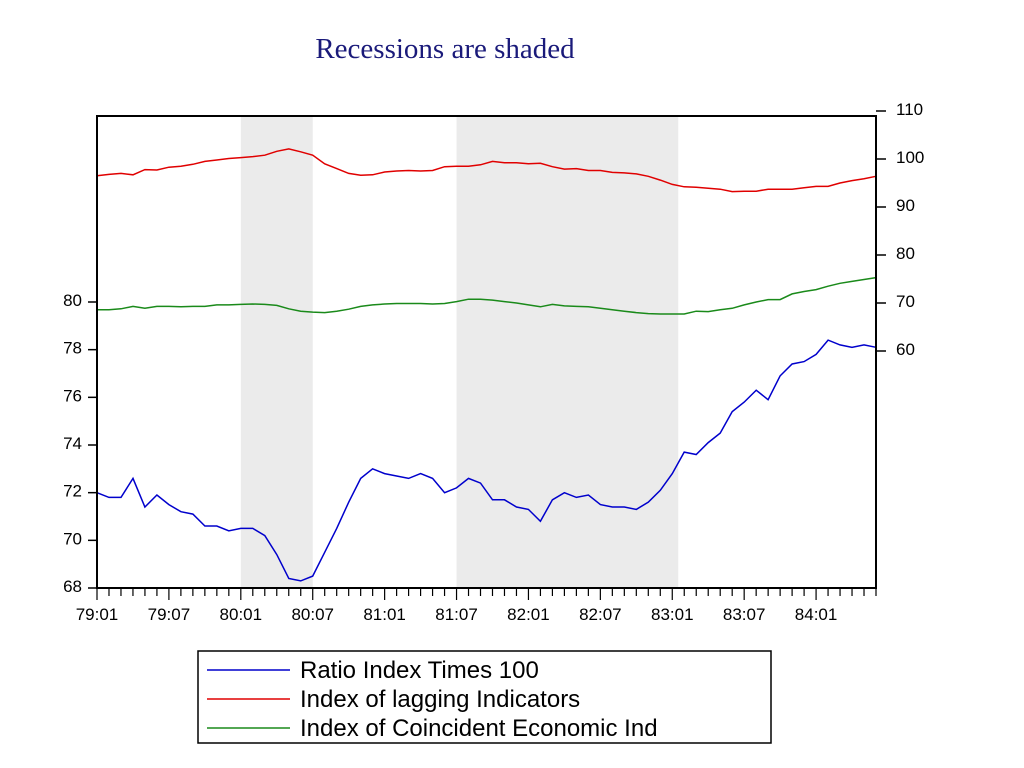  I want to click on x-tick-label: 83:07, so click(744, 614).